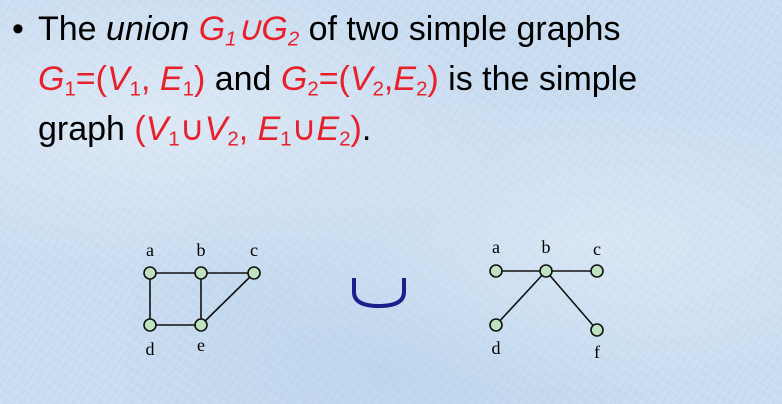 Image resolution: width=782 pixels, height=404 pixels. What do you see at coordinates (366, 129) in the screenshot?
I see `text-period: .` at bounding box center [366, 129].